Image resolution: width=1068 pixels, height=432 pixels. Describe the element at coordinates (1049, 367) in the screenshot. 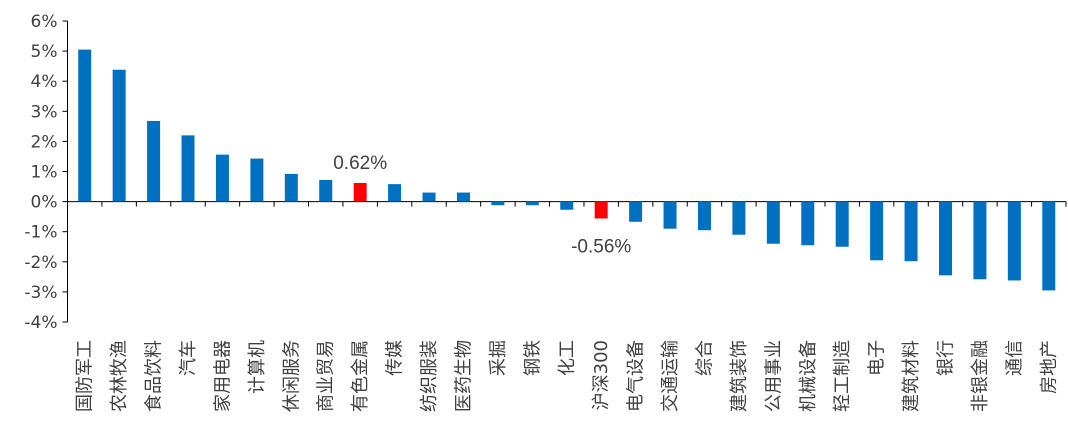

I see `category-label: 房地产` at that location.